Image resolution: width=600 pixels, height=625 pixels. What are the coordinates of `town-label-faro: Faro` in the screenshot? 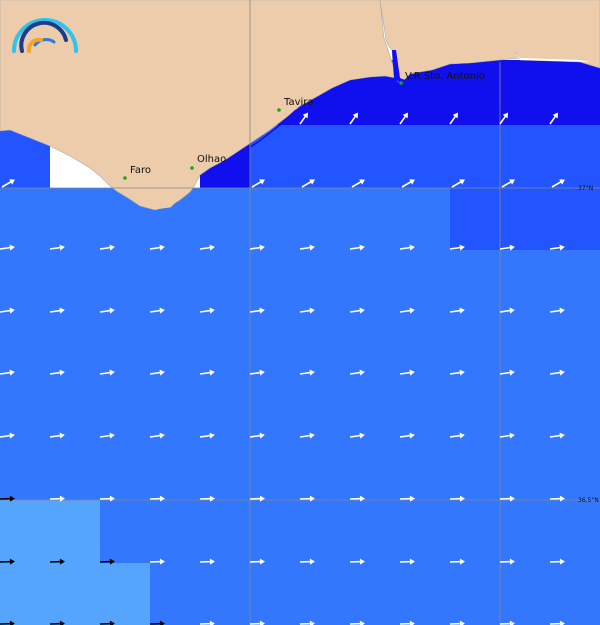 It's located at (140, 170).